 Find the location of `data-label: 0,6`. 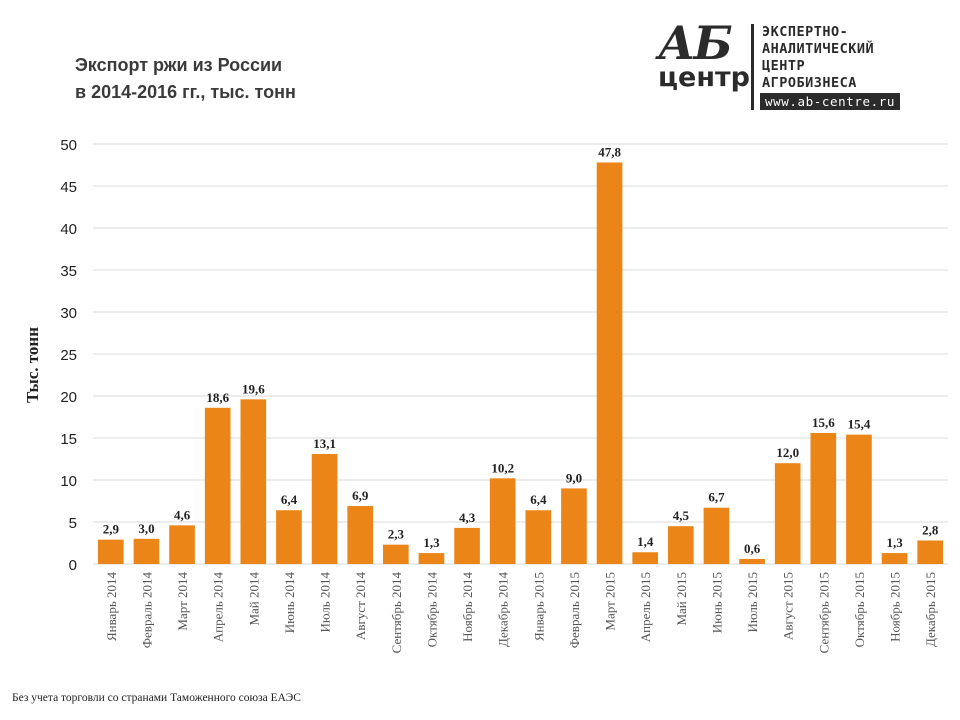

data-label: 0,6 is located at coordinates (752, 548).